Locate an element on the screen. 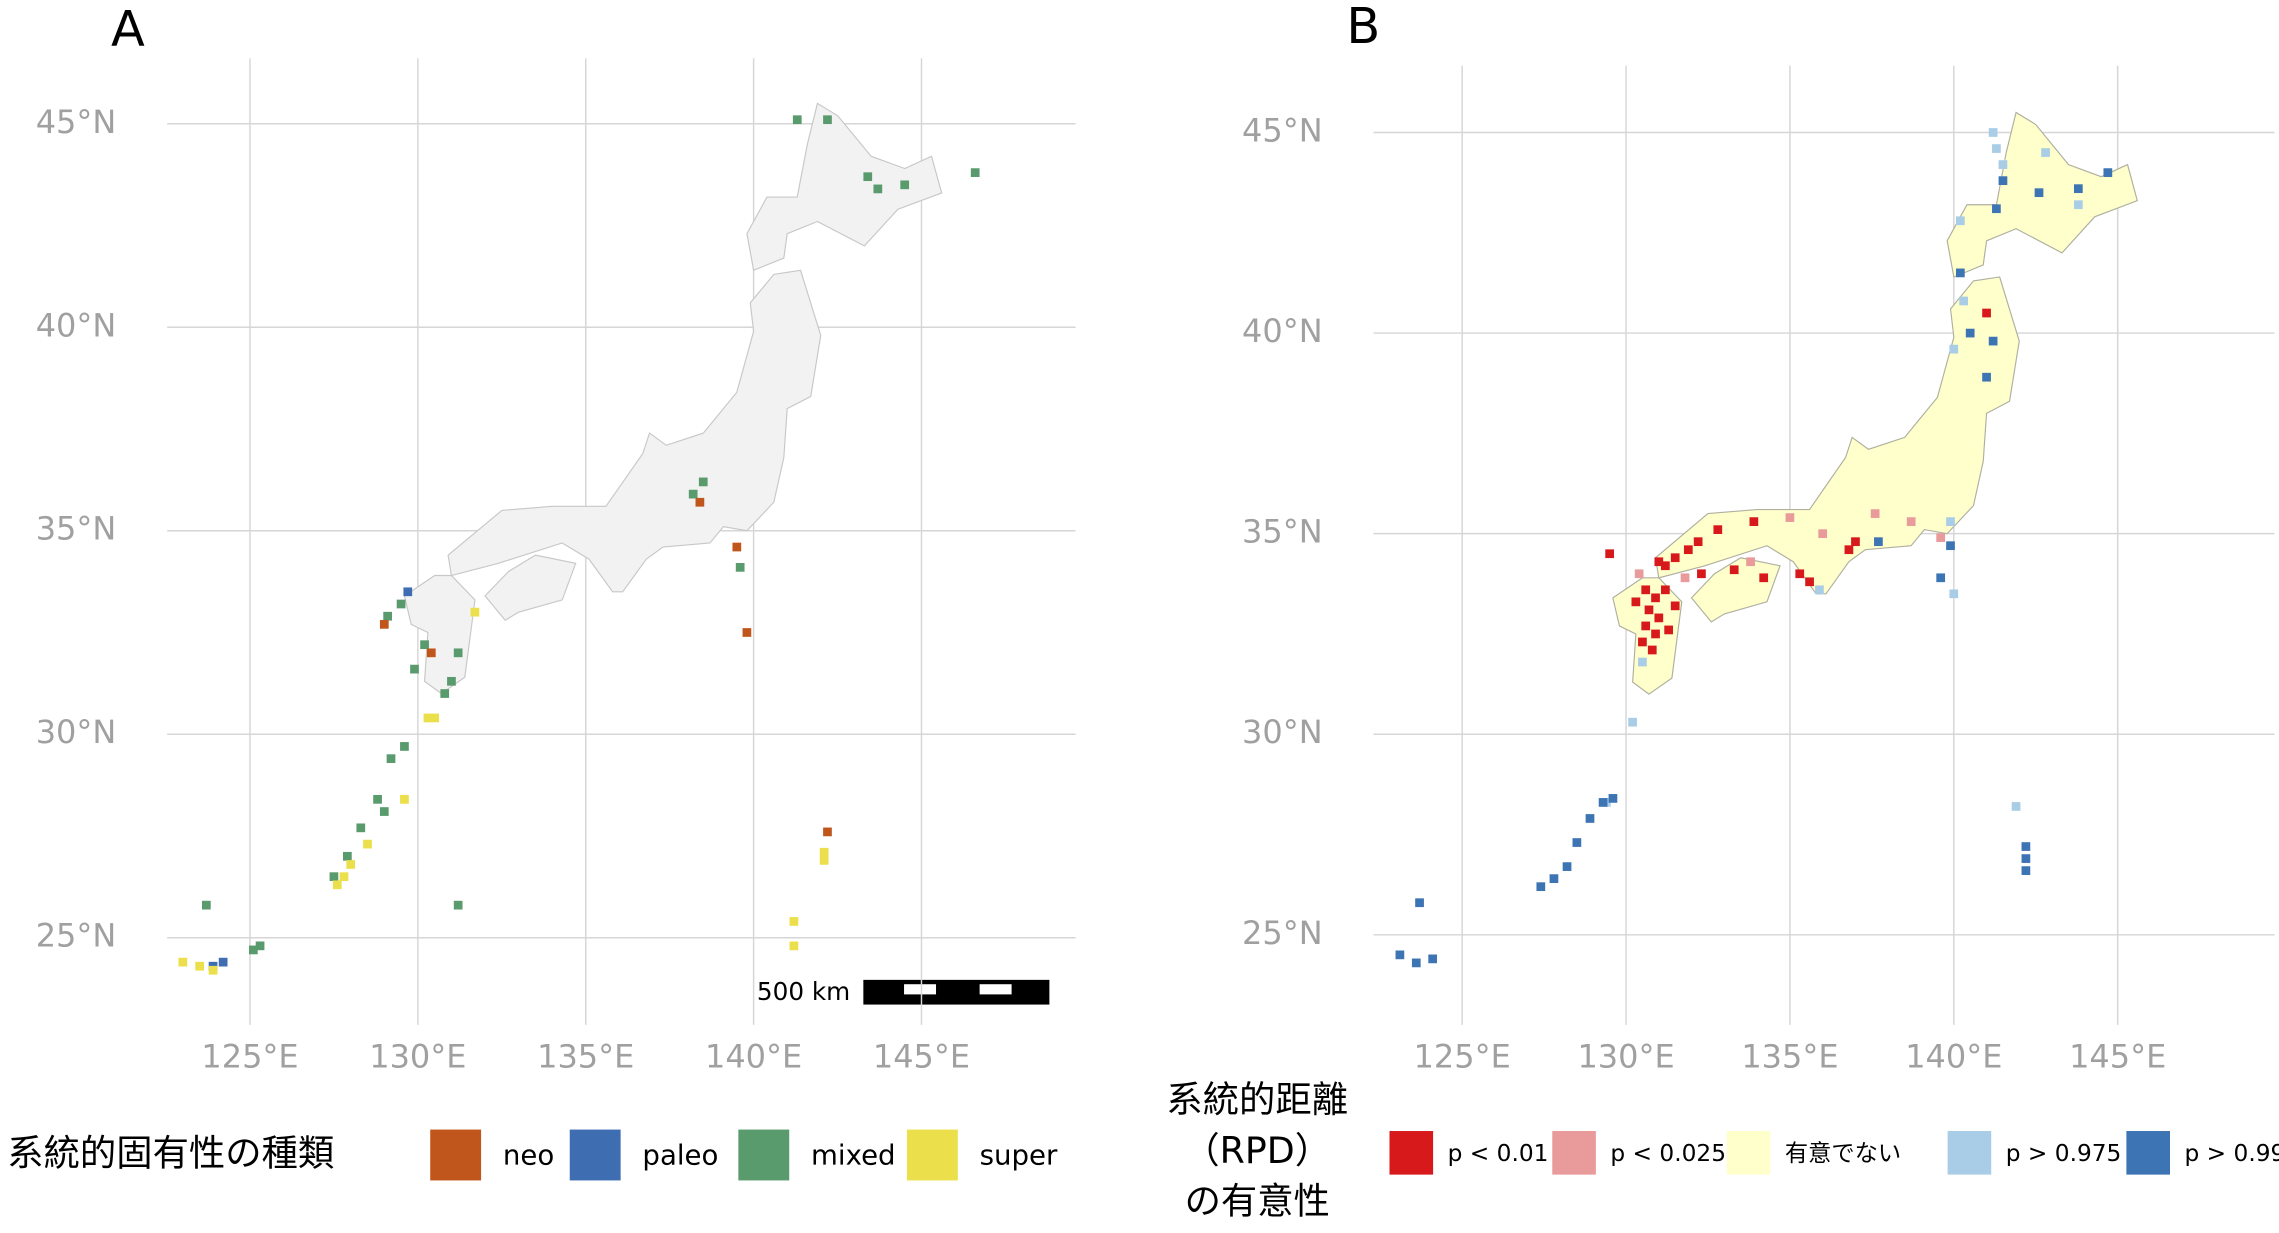  x-tick-label: 145°E is located at coordinates (921, 1056).